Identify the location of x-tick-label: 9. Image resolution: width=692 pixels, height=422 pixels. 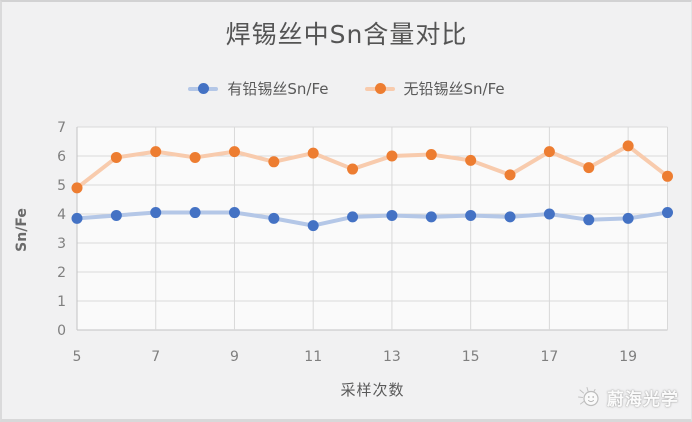
(234, 357).